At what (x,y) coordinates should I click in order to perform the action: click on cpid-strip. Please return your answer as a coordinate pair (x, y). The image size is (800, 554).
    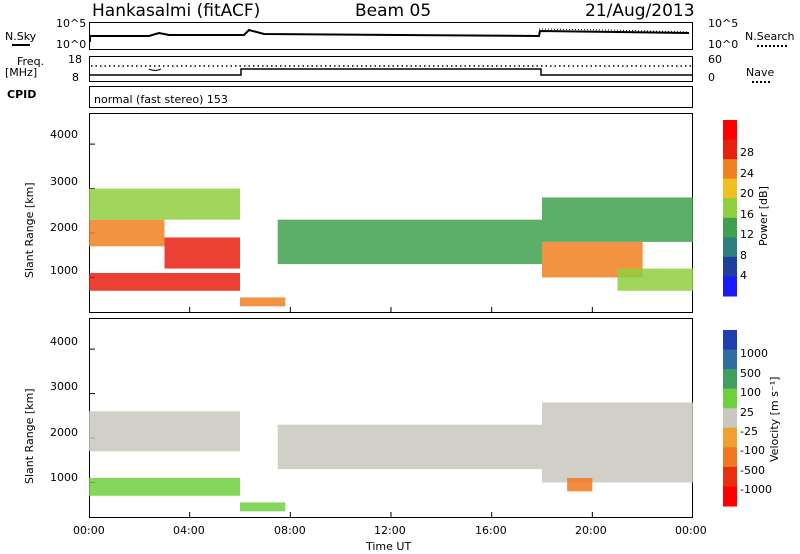
    Looking at the image, I should click on (391, 97).